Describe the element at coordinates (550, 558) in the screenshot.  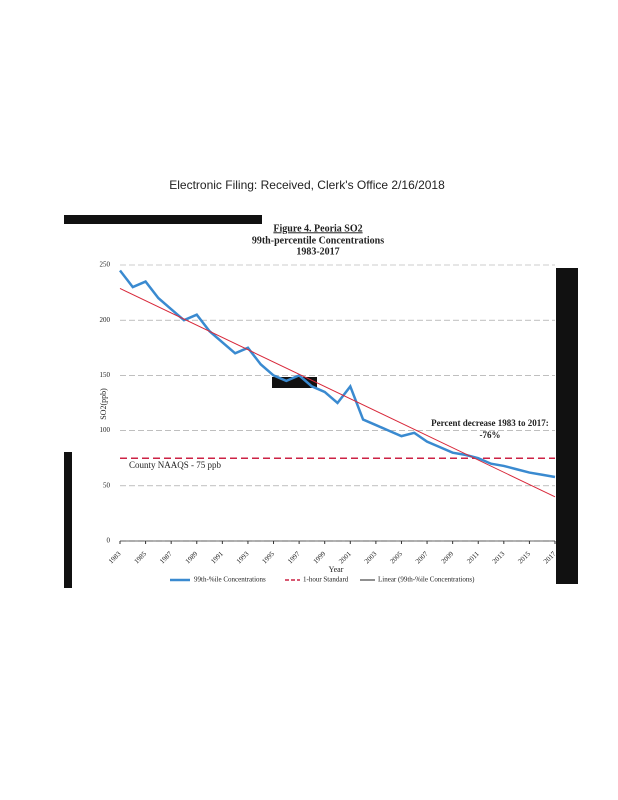
I see `x-tick-label: 2017` at that location.